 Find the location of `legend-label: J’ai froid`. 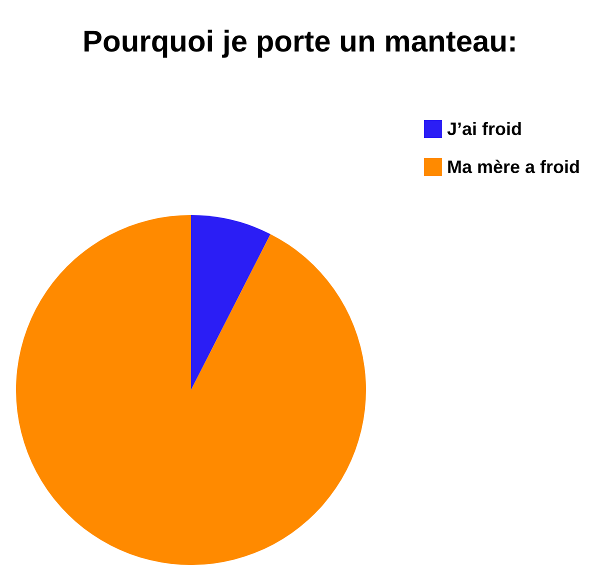

legend-label: J’ai froid is located at coordinates (484, 129).